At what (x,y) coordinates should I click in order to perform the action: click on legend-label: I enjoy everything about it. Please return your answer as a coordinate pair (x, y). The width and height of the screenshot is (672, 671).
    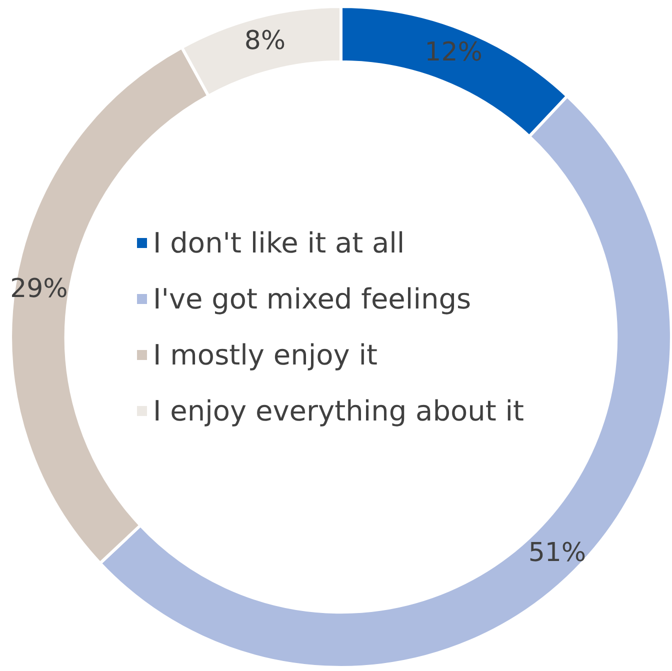
    Looking at the image, I should click on (338, 411).